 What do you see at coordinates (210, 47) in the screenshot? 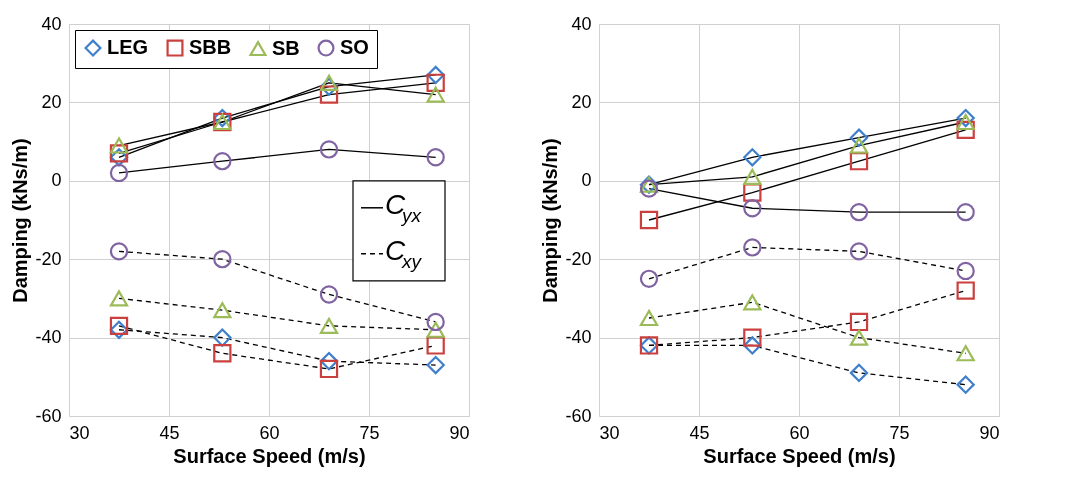
I see `legend-label: SBB` at bounding box center [210, 47].